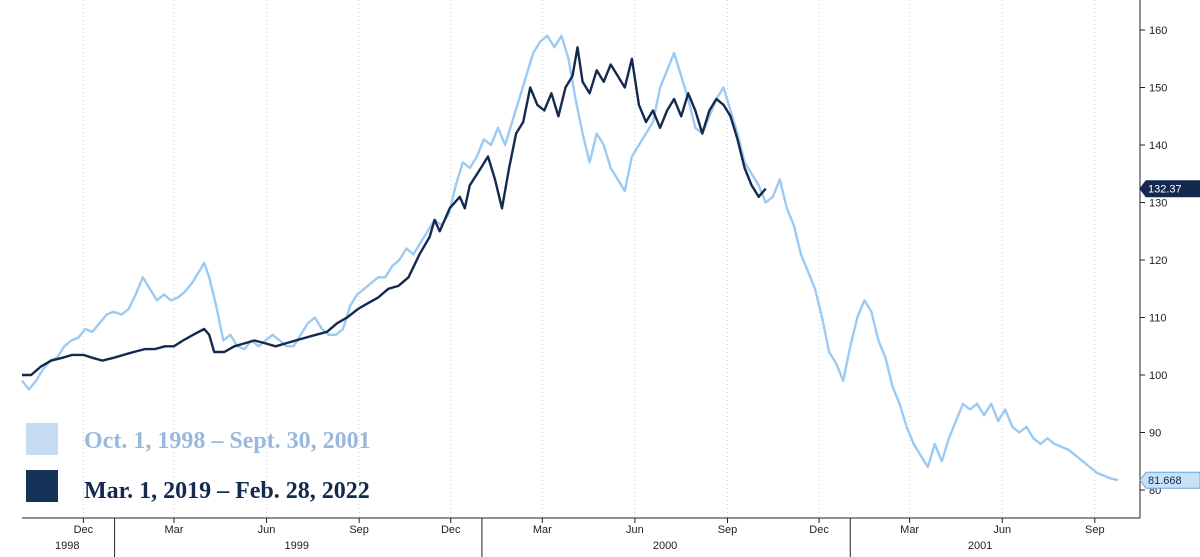  What do you see at coordinates (665, 546) in the screenshot?
I see `x-year-label: 2000` at bounding box center [665, 546].